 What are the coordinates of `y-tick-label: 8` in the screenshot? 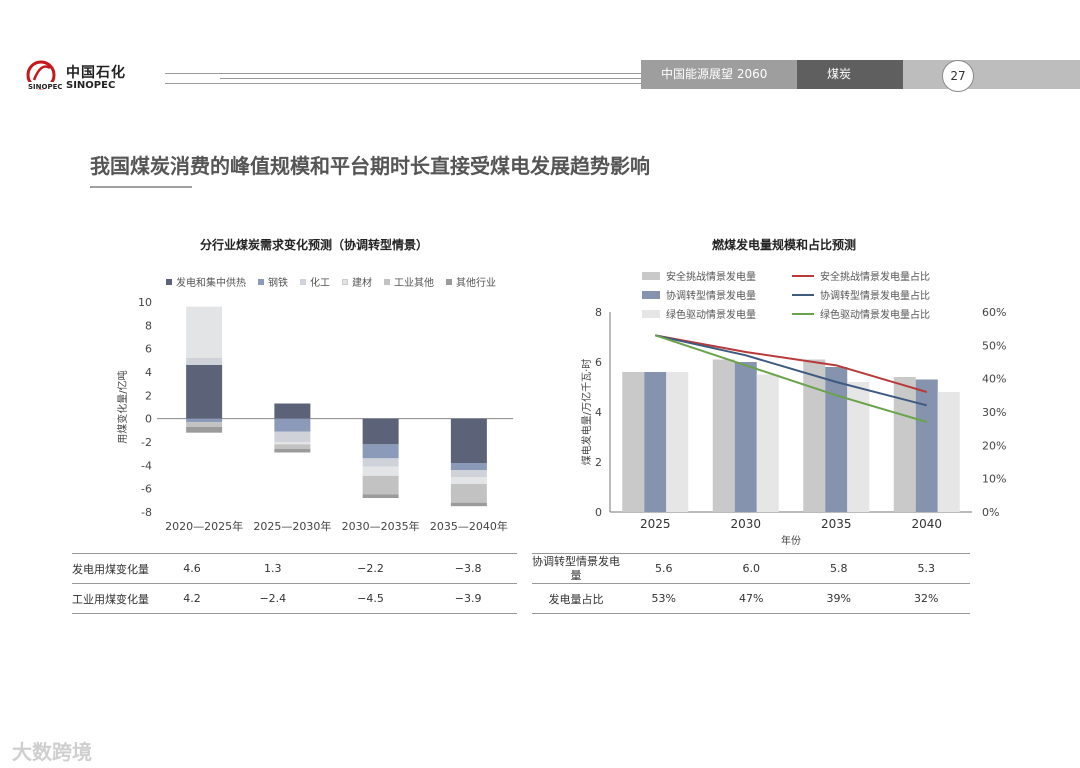 It's located at (148, 325).